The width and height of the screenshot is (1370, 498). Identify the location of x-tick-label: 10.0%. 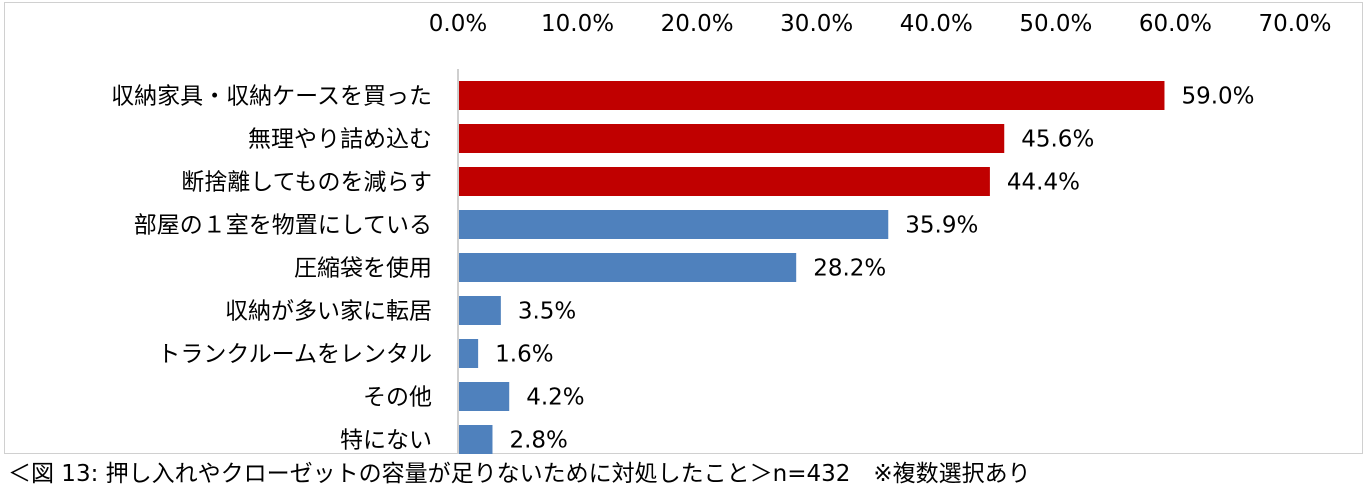
(577, 24).